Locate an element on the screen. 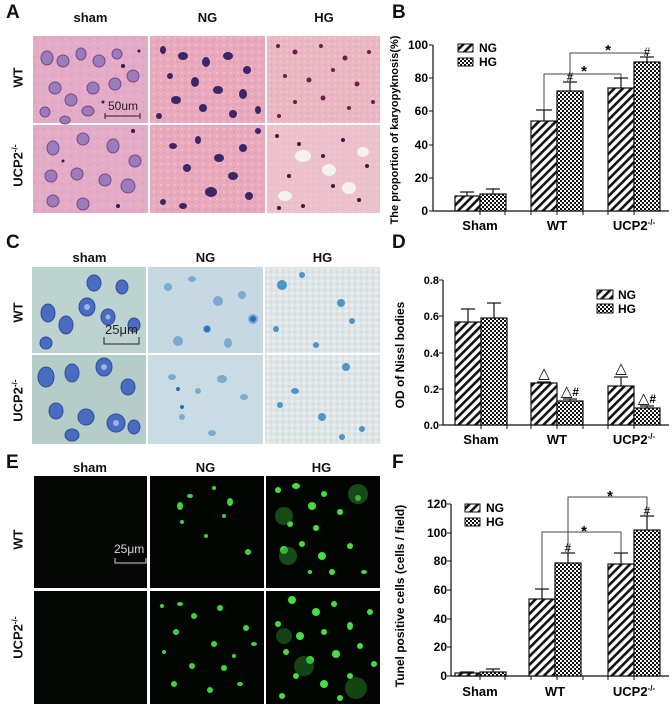 The width and height of the screenshot is (672, 709). he-wt-hg is located at coordinates (323, 79).